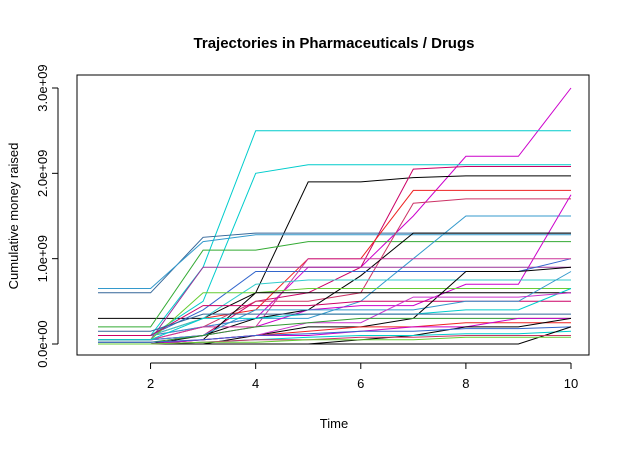 This screenshot has height=457, width=631. Describe the element at coordinates (42, 343) in the screenshot. I see `y-tick-label: 0.0e+00` at that location.